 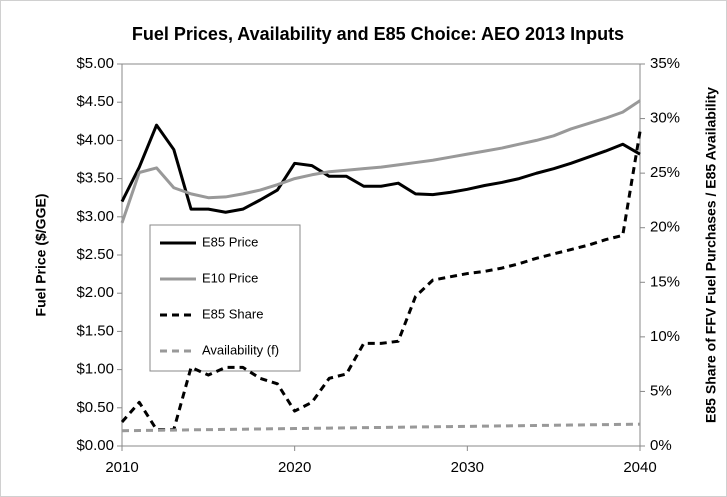 I want to click on y-tick-label: $5.00, so click(x=95, y=63).